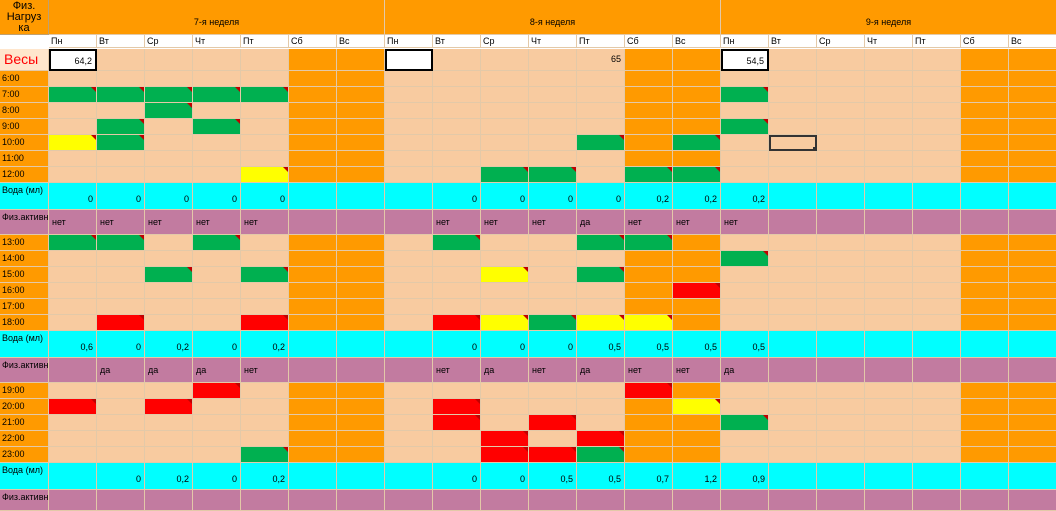 The width and height of the screenshot is (1056, 511). What do you see at coordinates (601, 60) in the screenshot?
I see `weight-cell: 65` at bounding box center [601, 60].